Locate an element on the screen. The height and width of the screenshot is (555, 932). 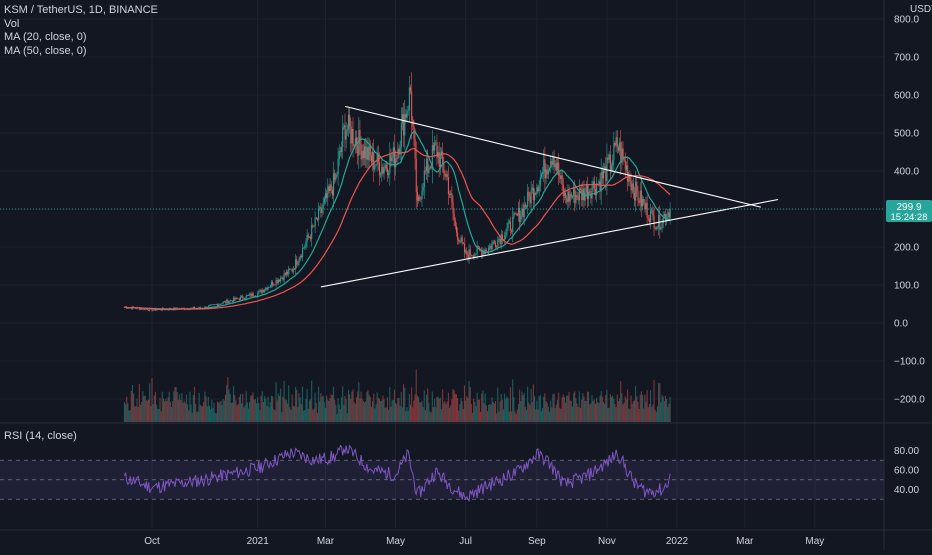
rsi-legend: RSI (14, close) is located at coordinates (40, 436).